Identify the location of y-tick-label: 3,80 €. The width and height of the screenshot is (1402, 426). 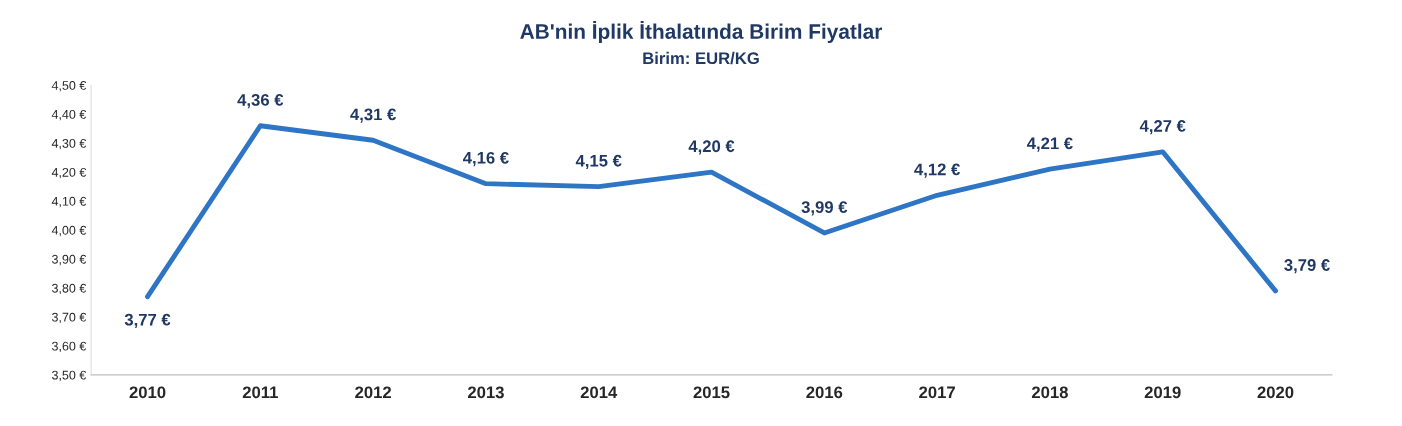
(69, 289).